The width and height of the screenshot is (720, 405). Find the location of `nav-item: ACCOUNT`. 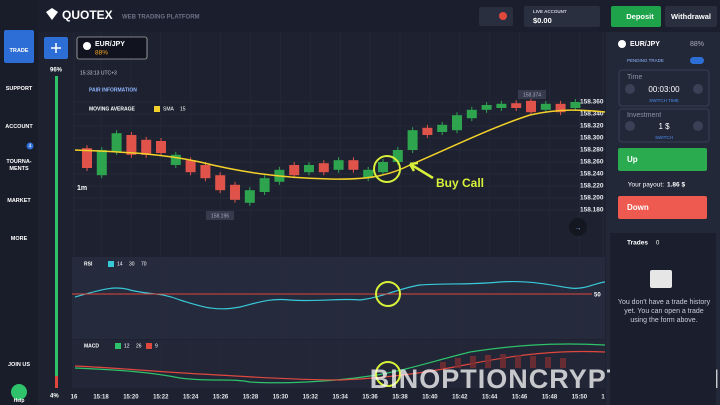

nav-item: ACCOUNT is located at coordinates (19, 127).